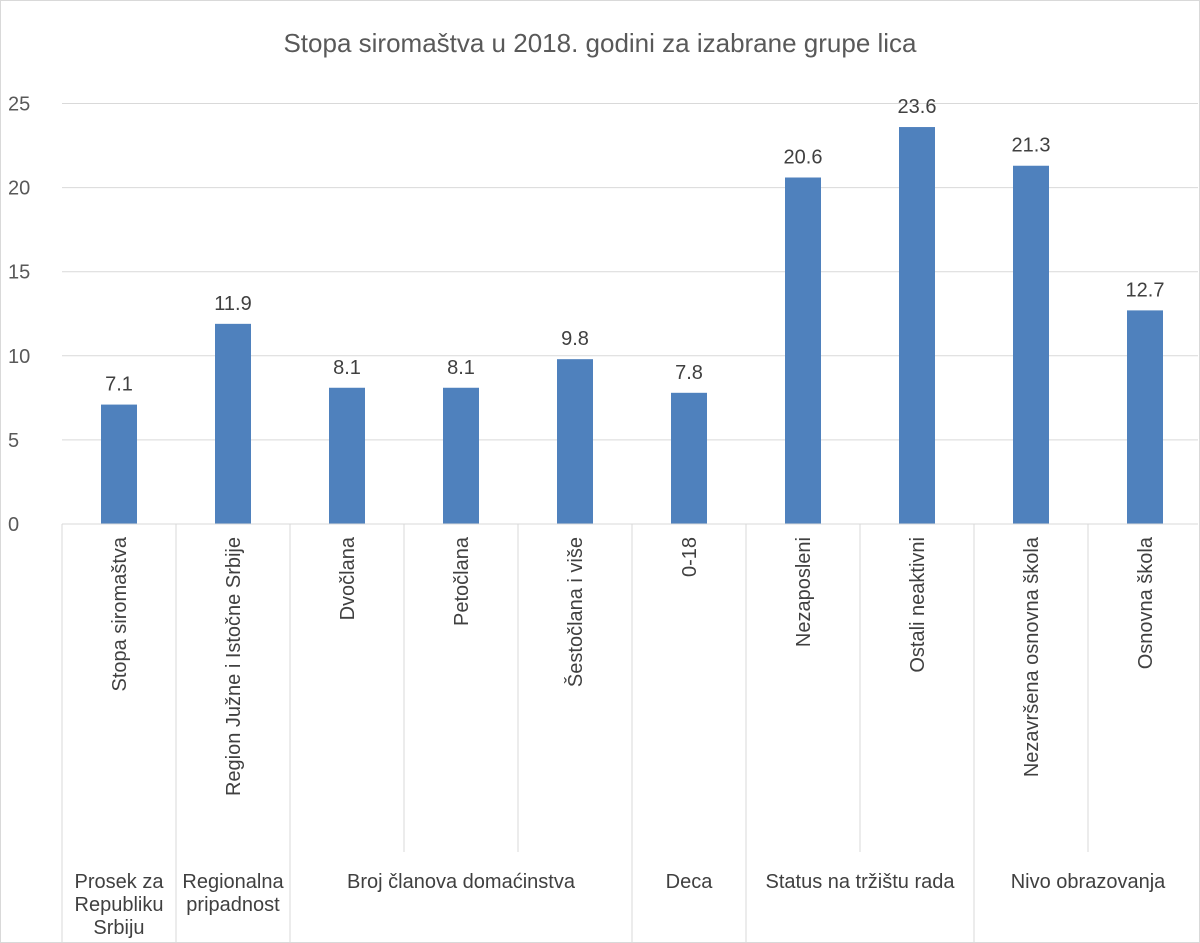 Image resolution: width=1200 pixels, height=943 pixels. Describe the element at coordinates (232, 304) in the screenshot. I see `data-label: 11.9` at that location.